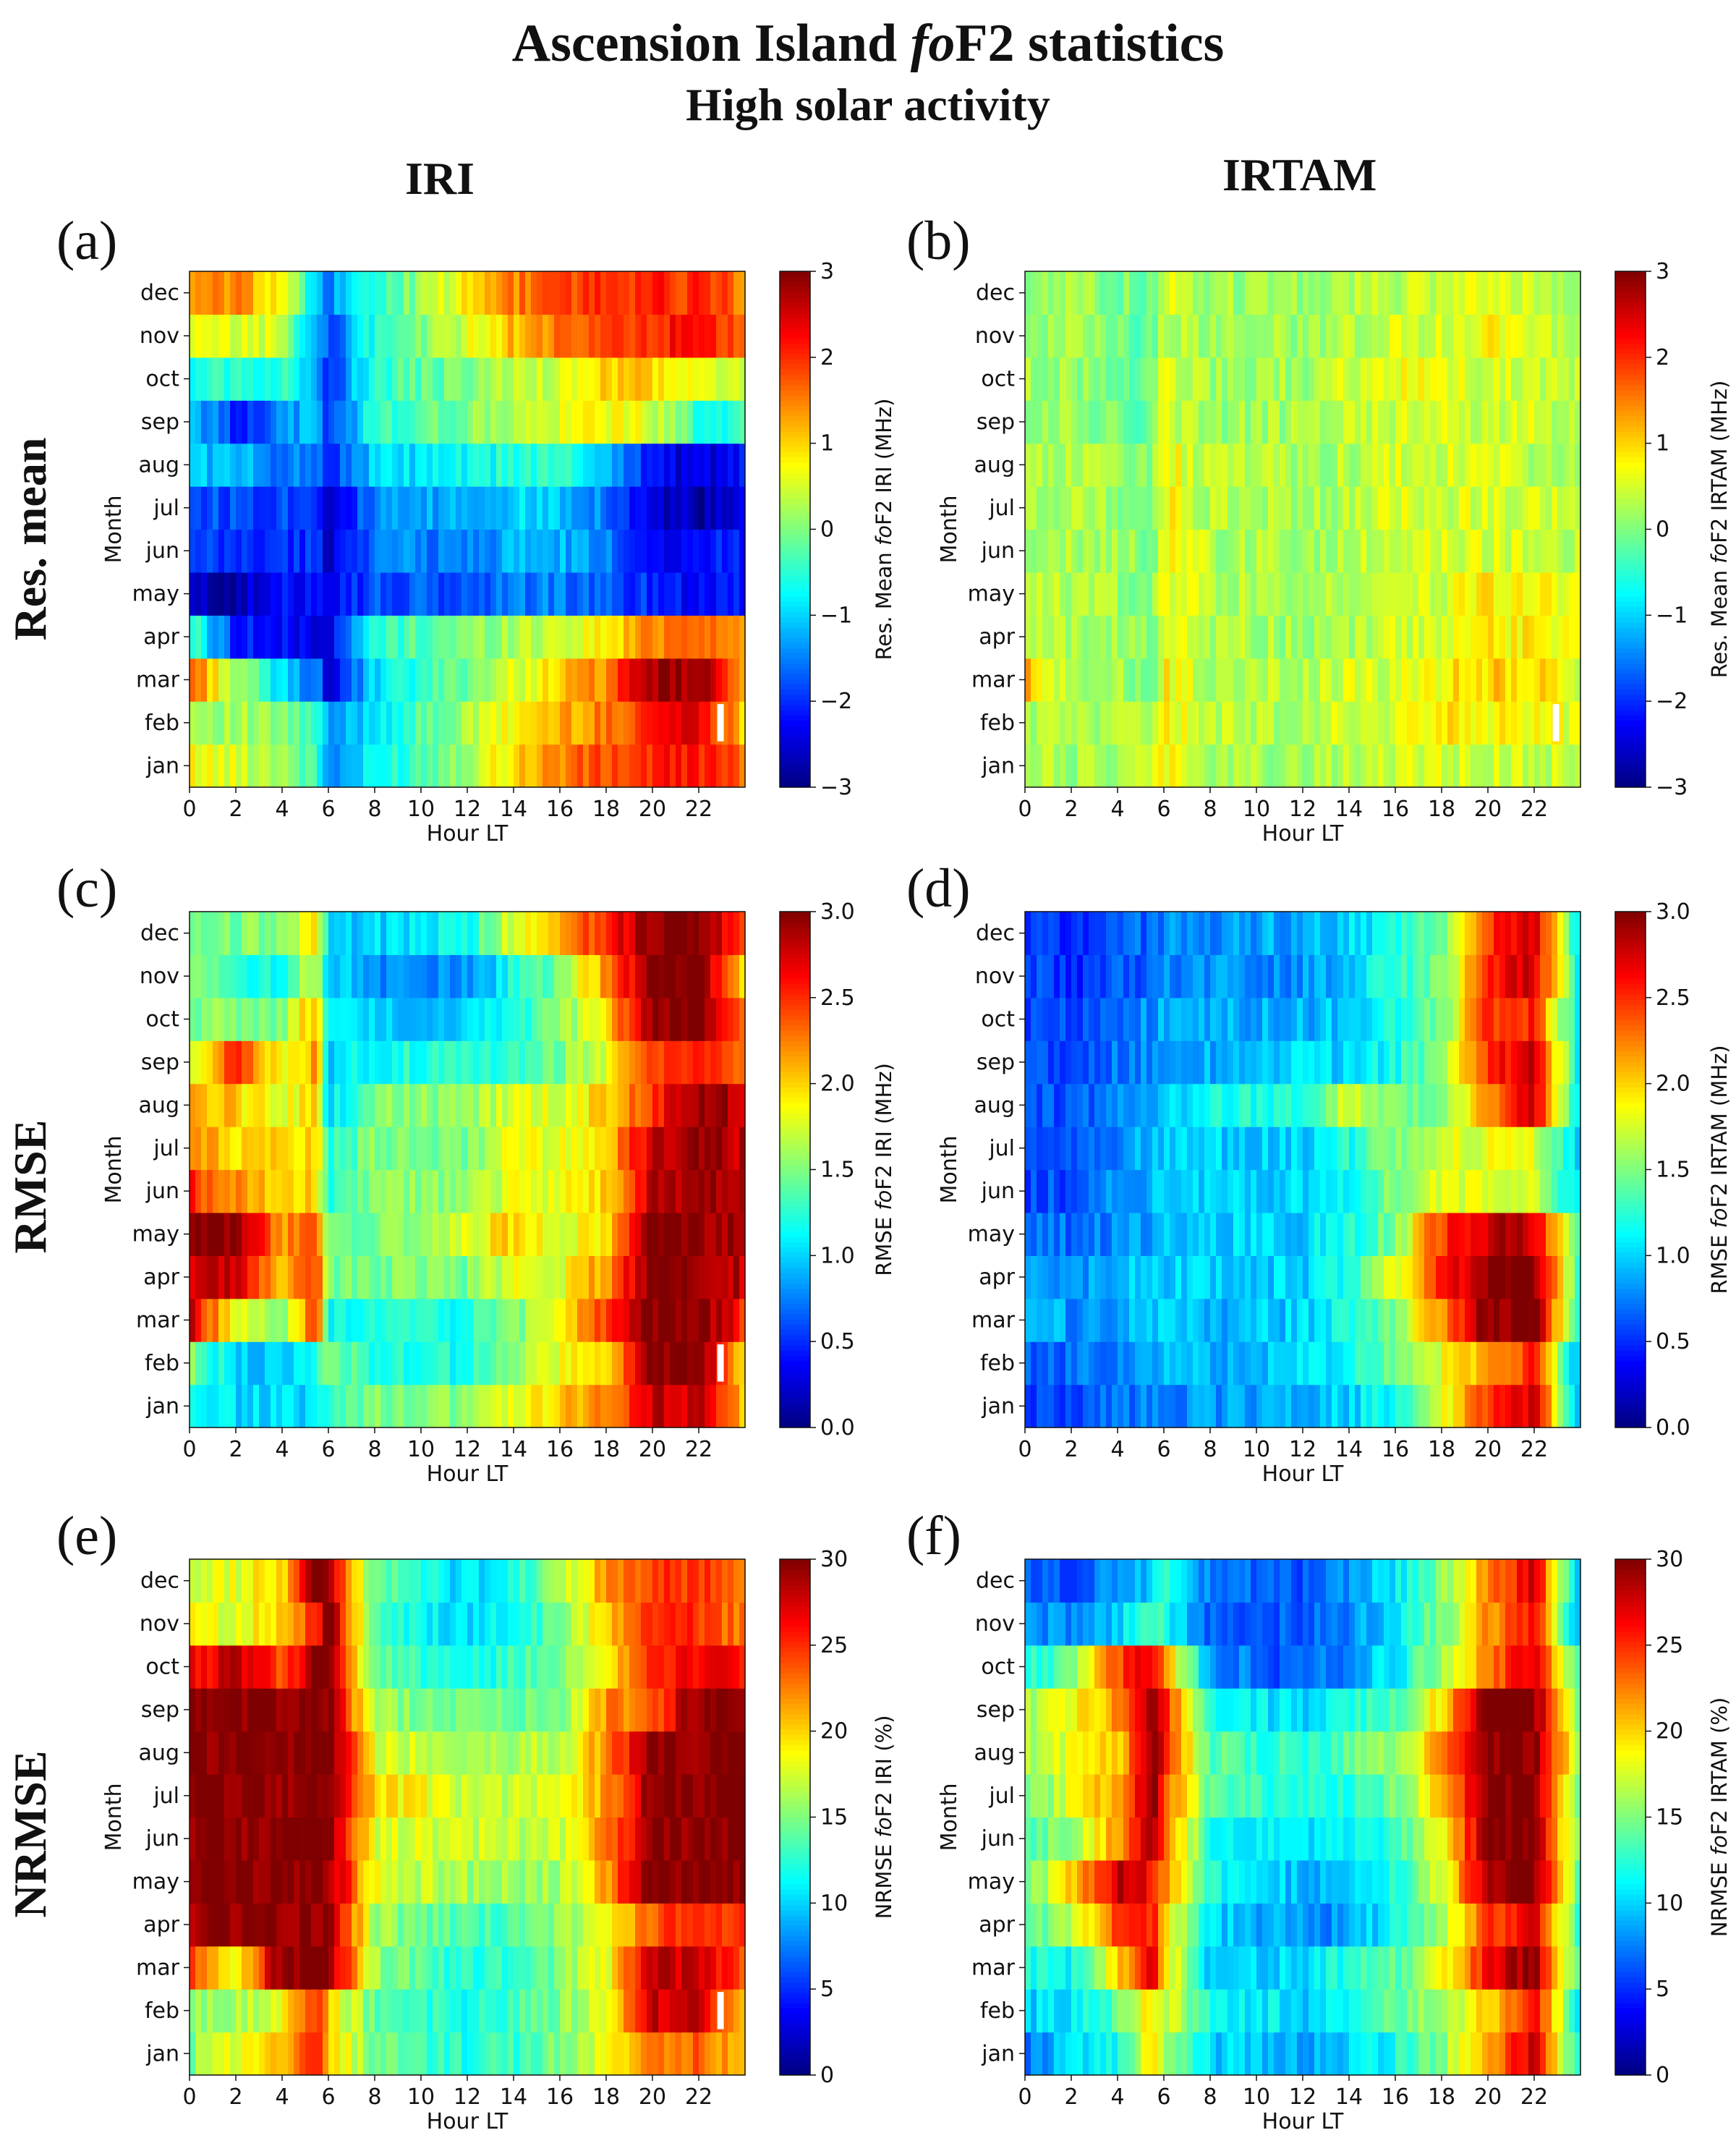 This screenshot has height=2151, width=1736. Describe the element at coordinates (868, 43) in the screenshot. I see `figure-title: Ascension Island foF2 statistics` at that location.